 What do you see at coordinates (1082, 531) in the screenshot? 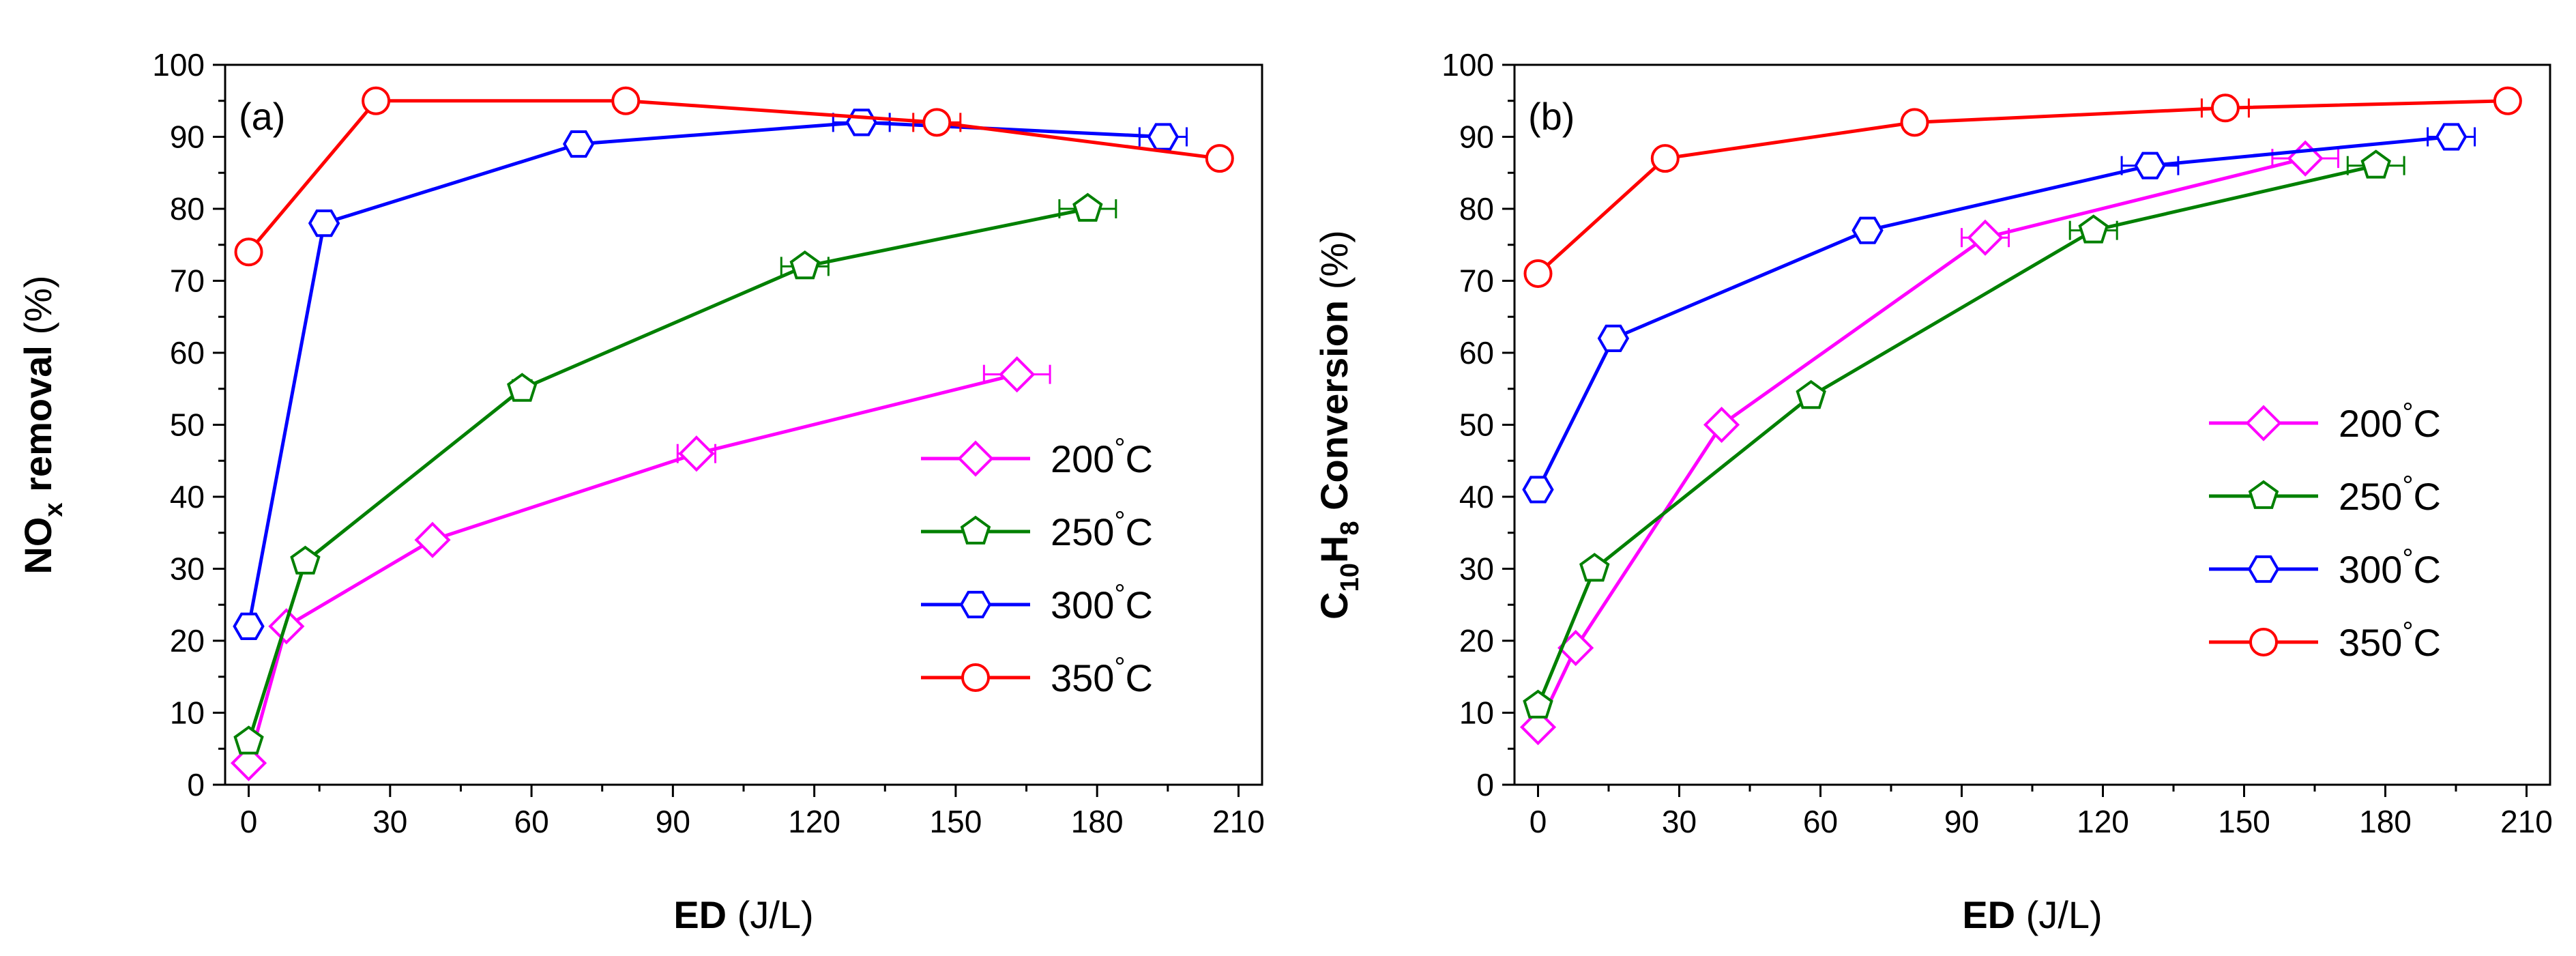
I see `legend-temp: 250` at bounding box center [1082, 531].